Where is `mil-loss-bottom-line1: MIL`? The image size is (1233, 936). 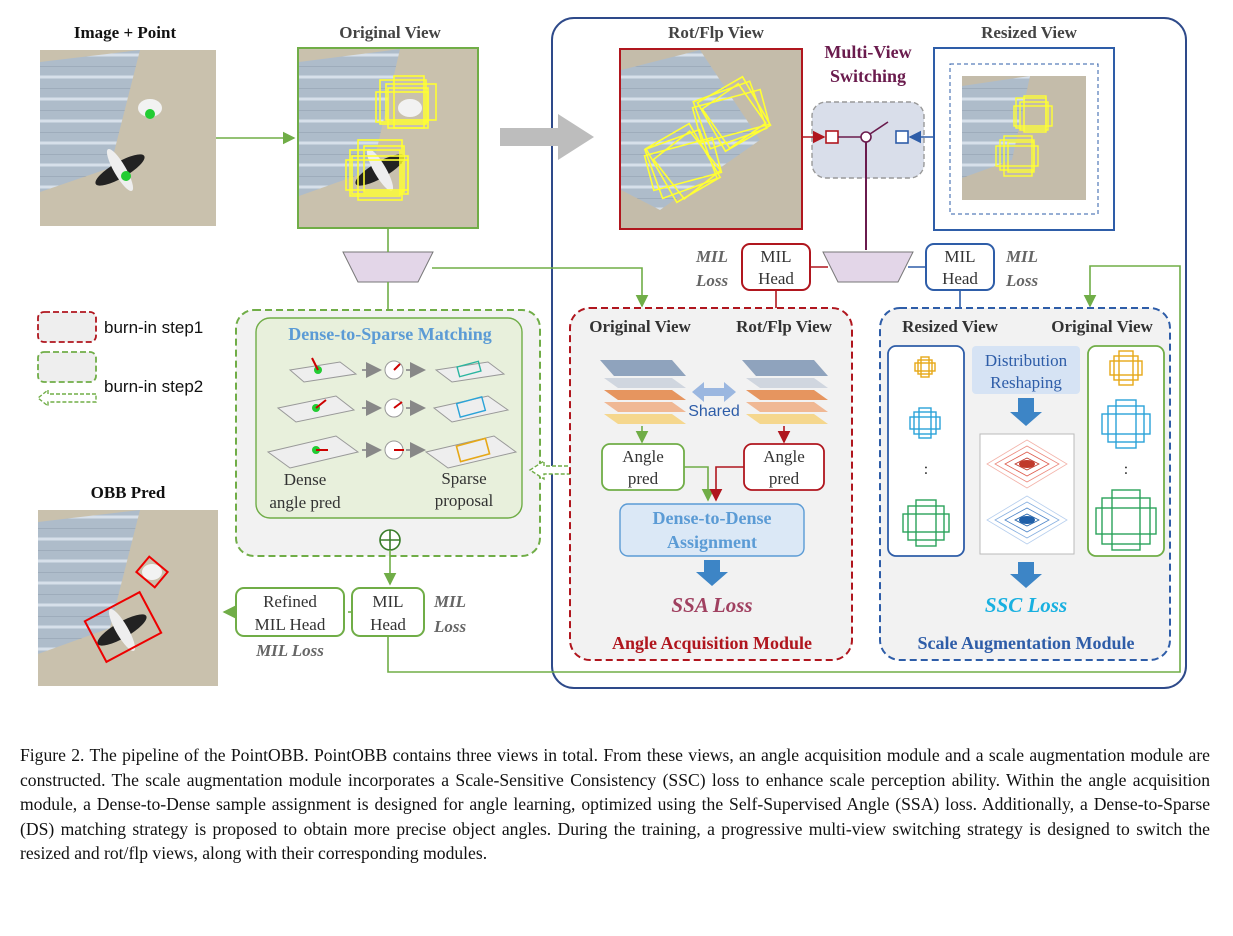
mil-loss-bottom-line1: MIL is located at coordinates (449, 601).